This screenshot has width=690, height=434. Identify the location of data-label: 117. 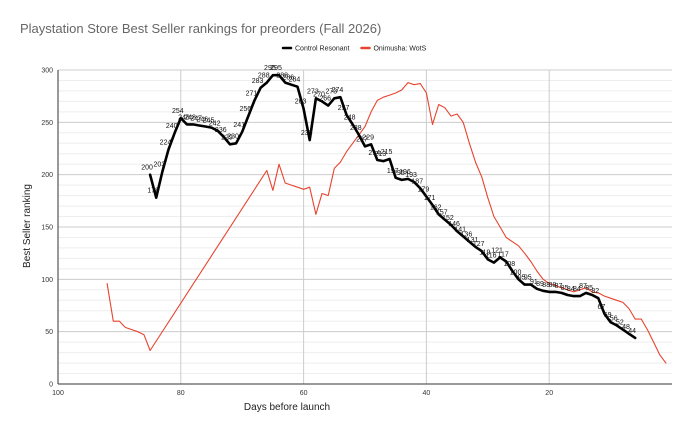
(503, 255).